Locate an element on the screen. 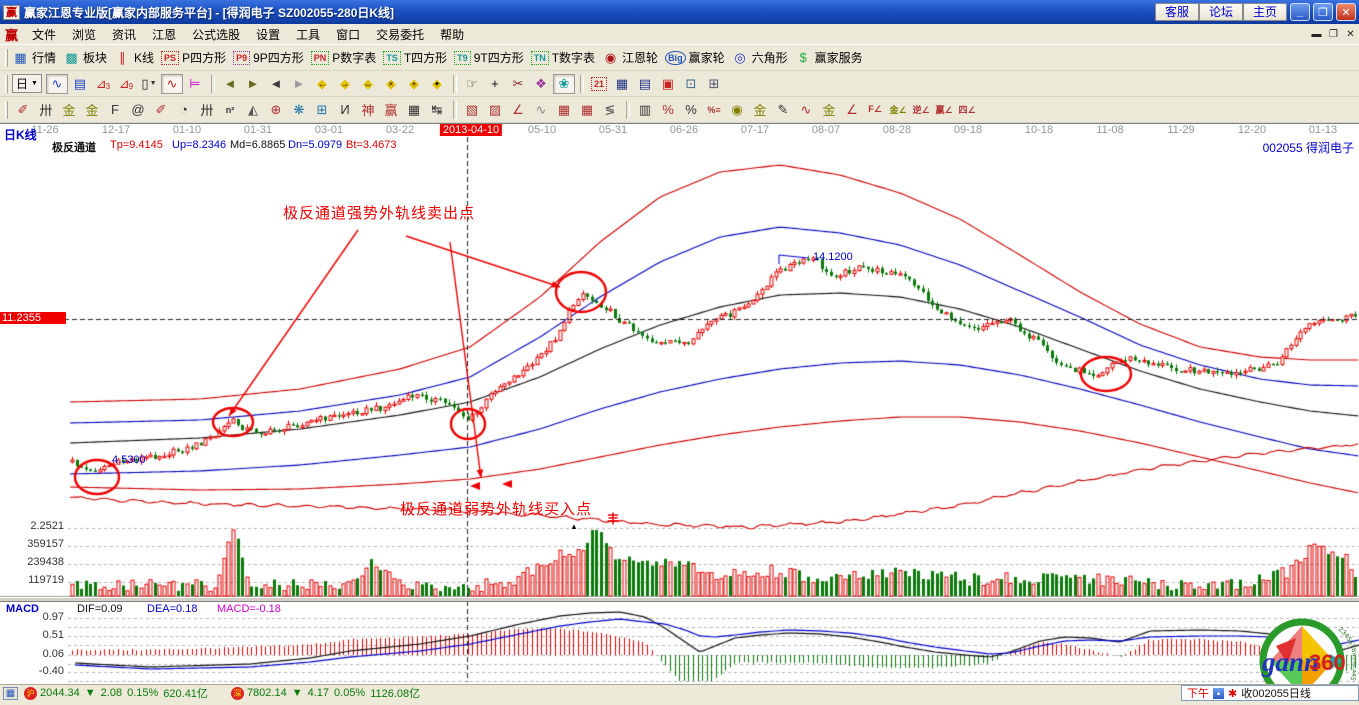  axis-date: 05-31 is located at coordinates (613, 130).